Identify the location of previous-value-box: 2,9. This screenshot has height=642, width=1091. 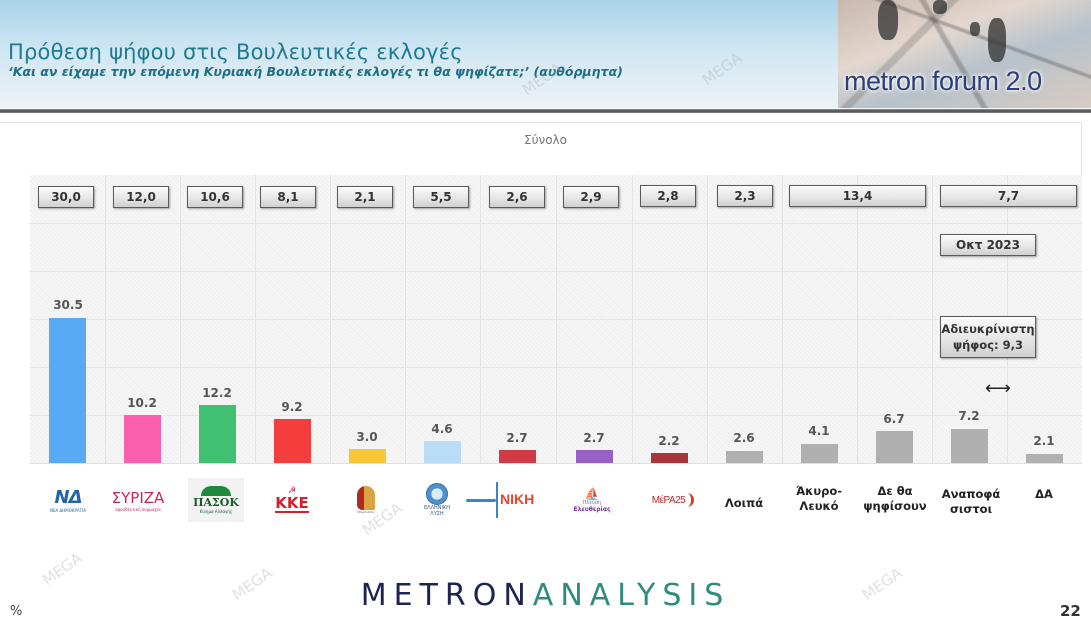
(591, 197).